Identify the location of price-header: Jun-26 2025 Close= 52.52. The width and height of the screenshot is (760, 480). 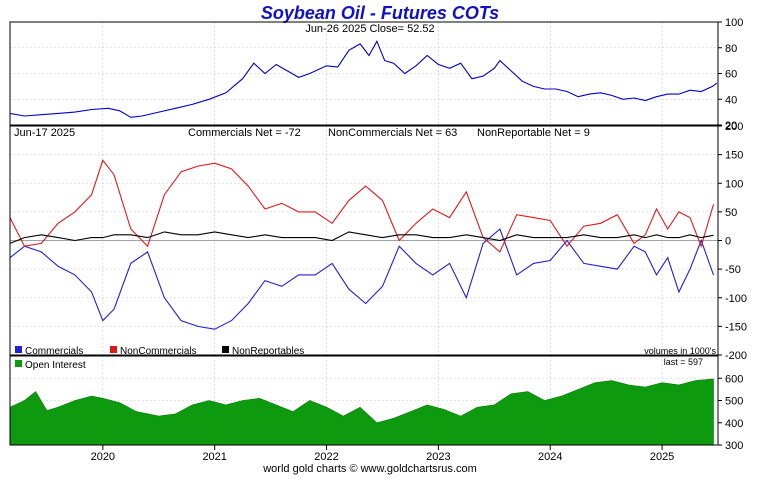
(369, 29).